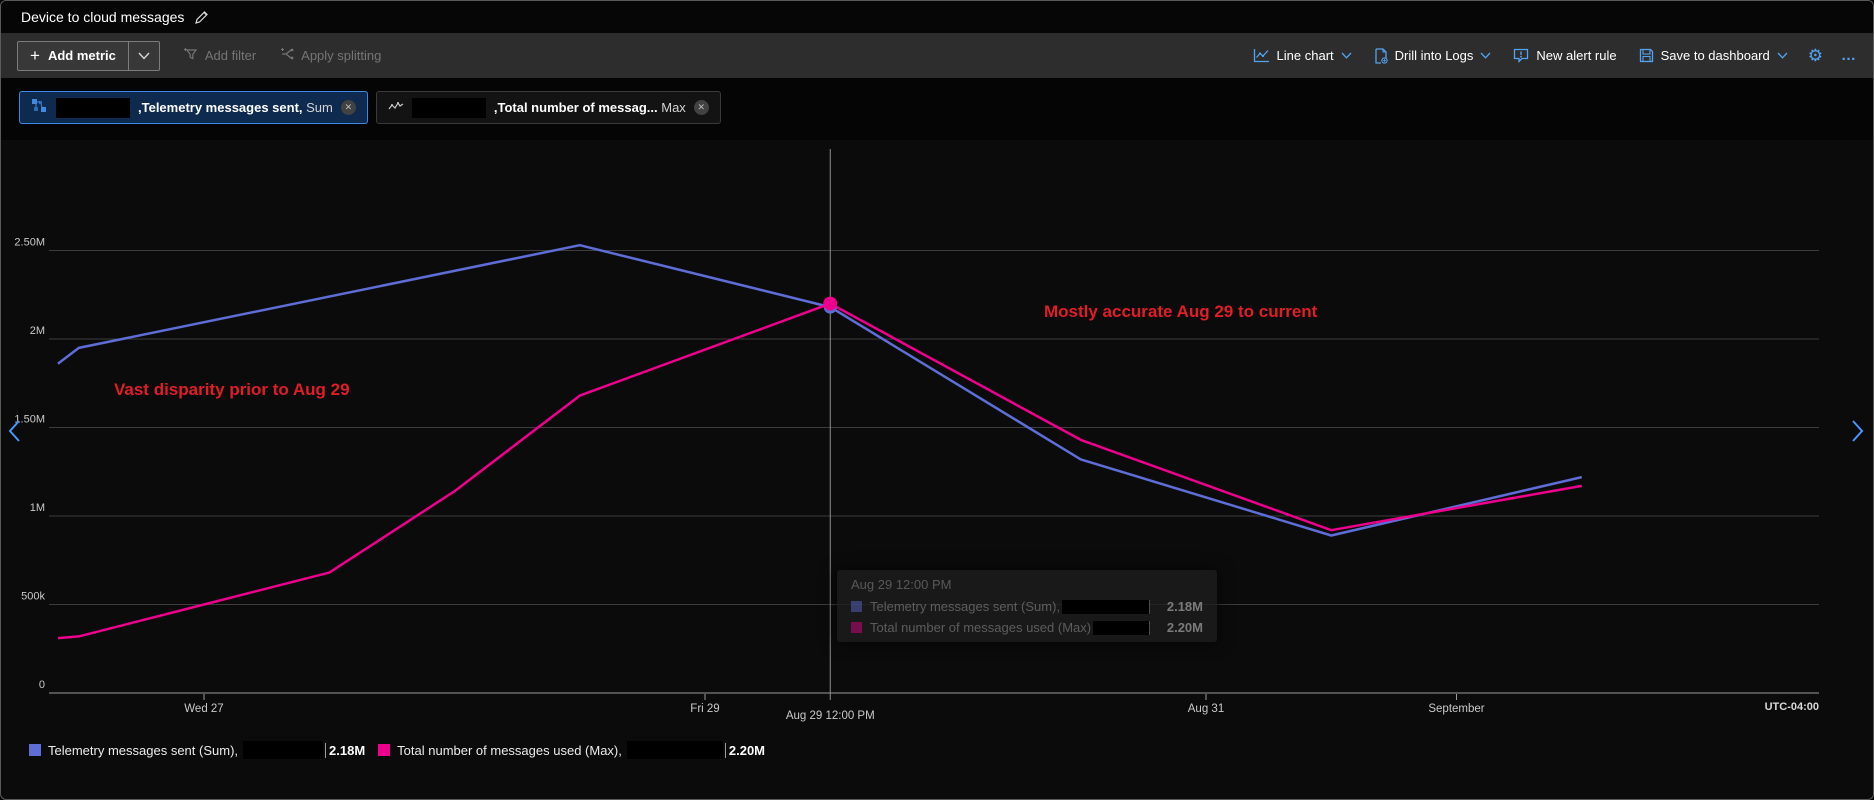 Image resolution: width=1874 pixels, height=800 pixels. I want to click on x-axis-label: Wed 27, so click(203, 709).